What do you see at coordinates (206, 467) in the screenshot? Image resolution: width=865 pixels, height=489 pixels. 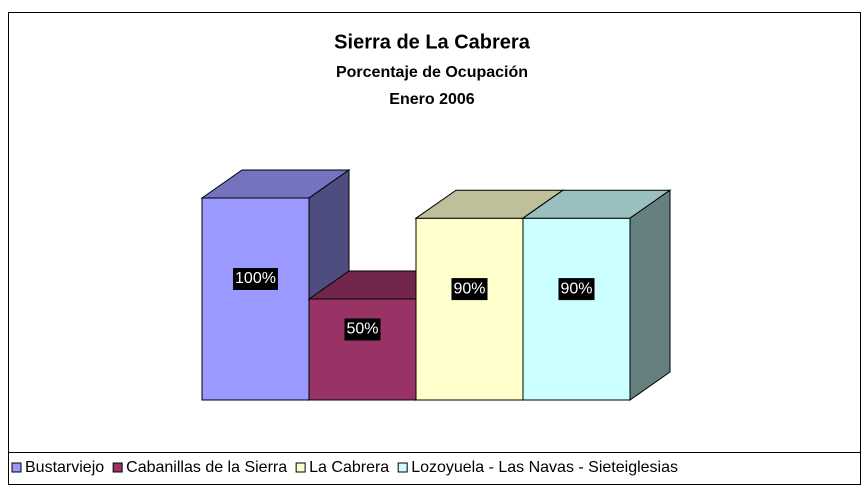 I see `legend-label: Cabanillas de la Sierra` at bounding box center [206, 467].